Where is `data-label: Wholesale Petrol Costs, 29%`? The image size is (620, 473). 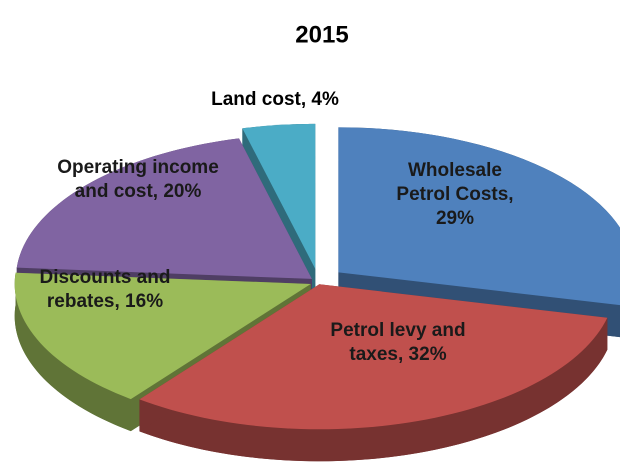 data-label: Wholesale Petrol Costs, 29% is located at coordinates (454, 194).